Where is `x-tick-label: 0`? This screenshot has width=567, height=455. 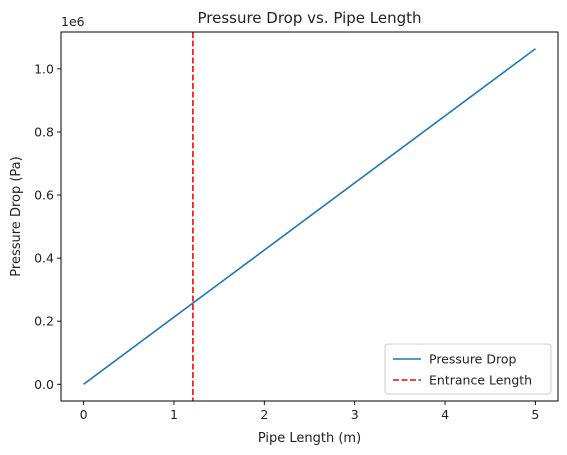 x-tick-label: 0 is located at coordinates (84, 414).